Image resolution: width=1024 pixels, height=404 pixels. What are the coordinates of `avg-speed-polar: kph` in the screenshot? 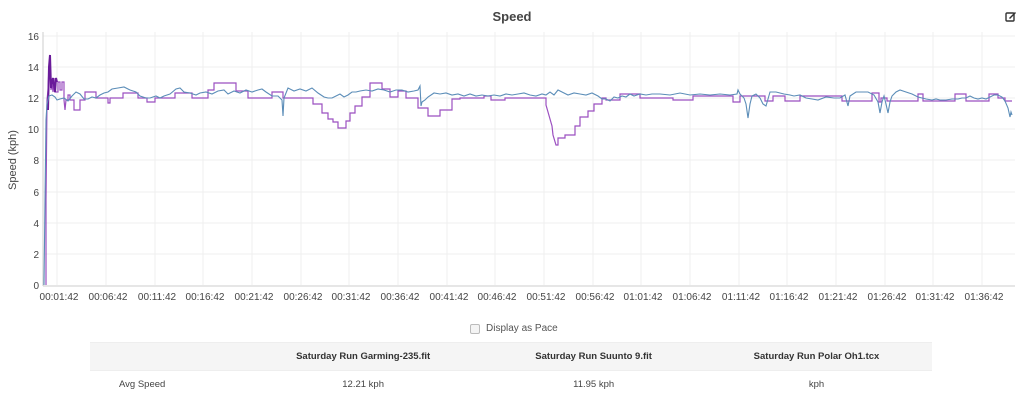 It's located at (816, 384).